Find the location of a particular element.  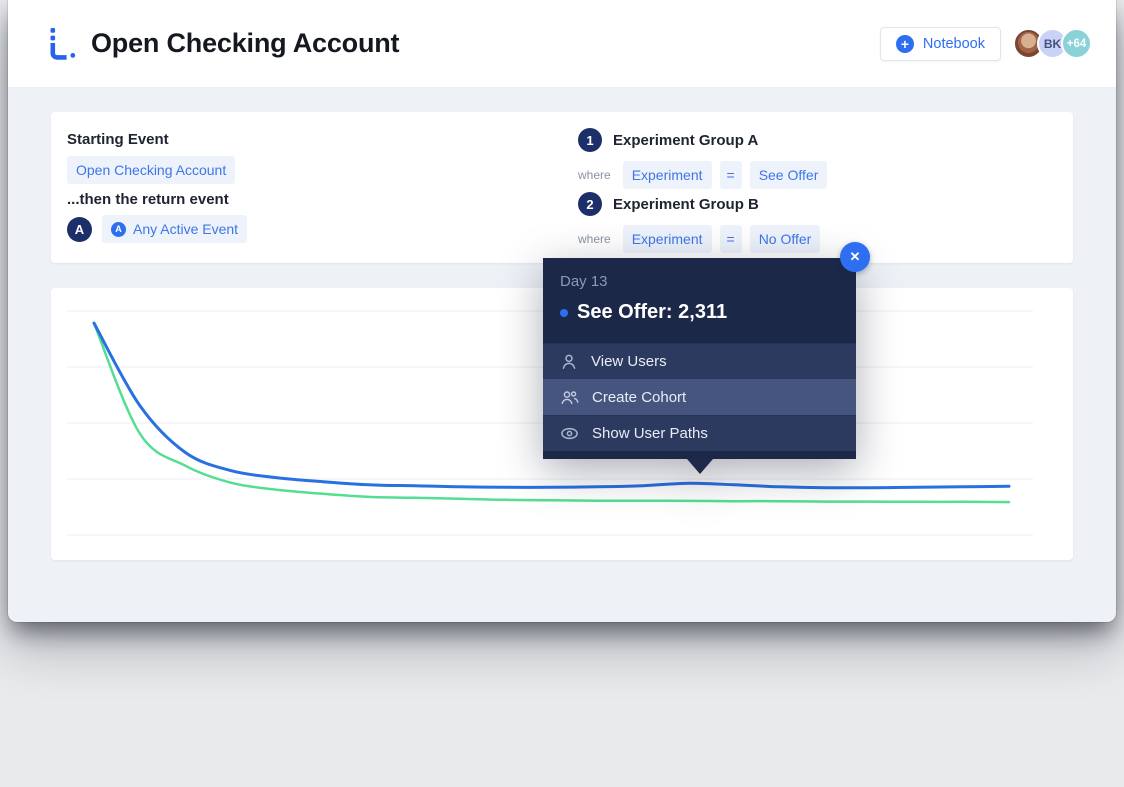

tooltip-footer is located at coordinates (699, 455).